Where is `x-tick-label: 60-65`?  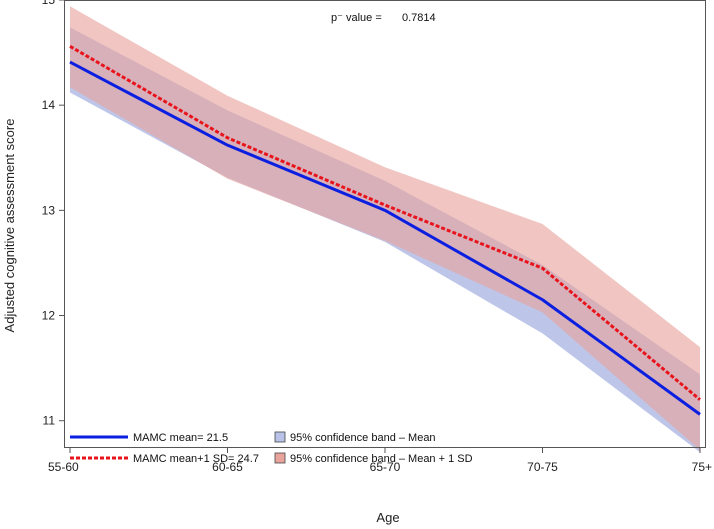 x-tick-label: 60-65 is located at coordinates (227, 467).